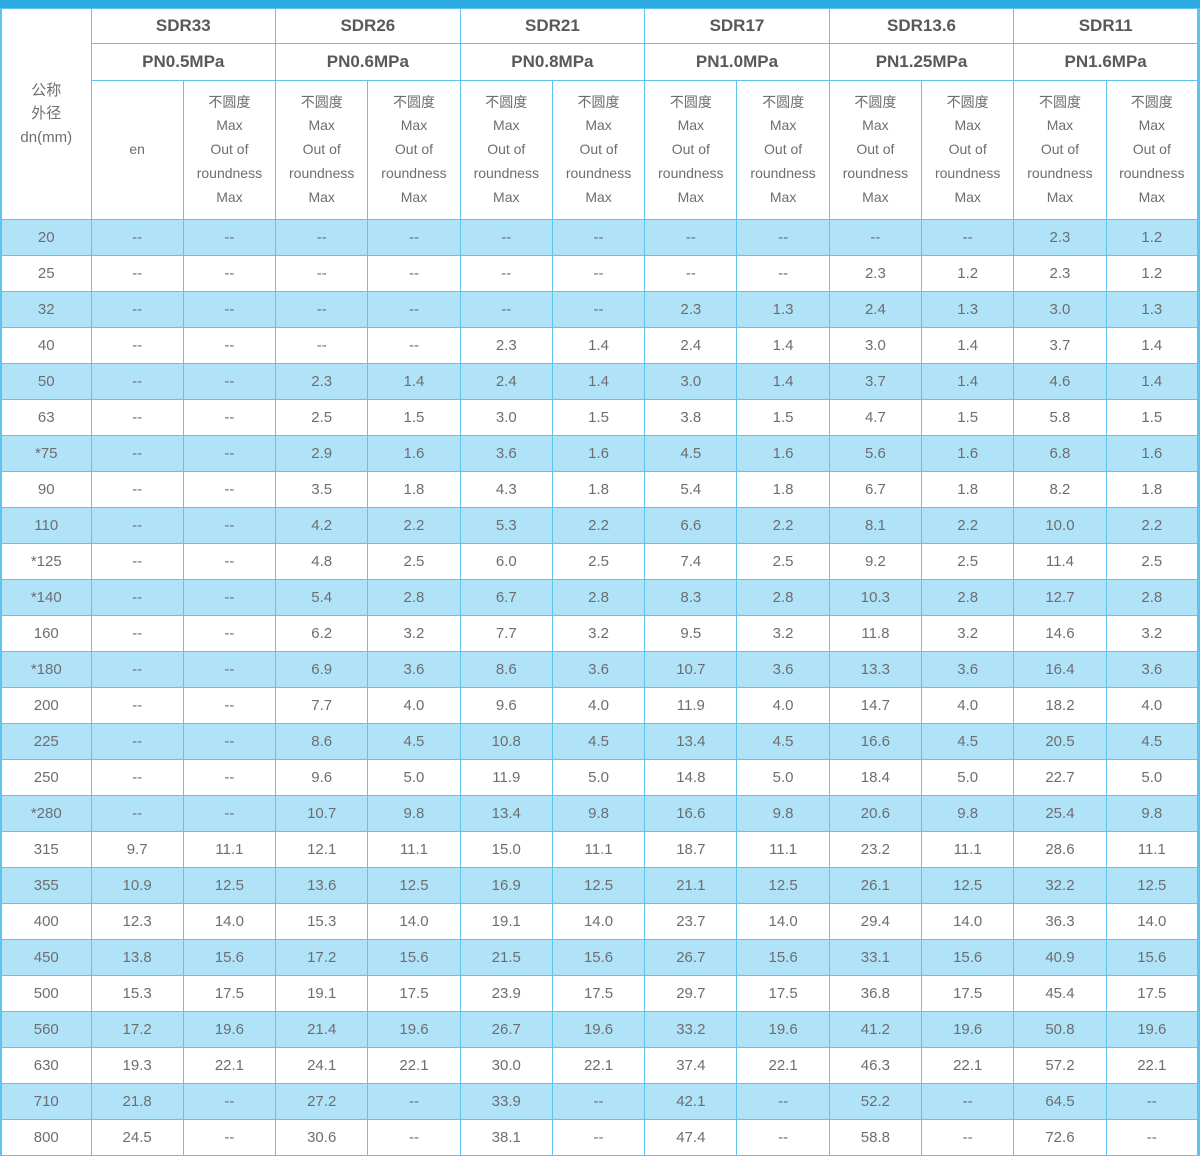  Describe the element at coordinates (1060, 957) in the screenshot. I see `value-cell: 40.9` at that location.